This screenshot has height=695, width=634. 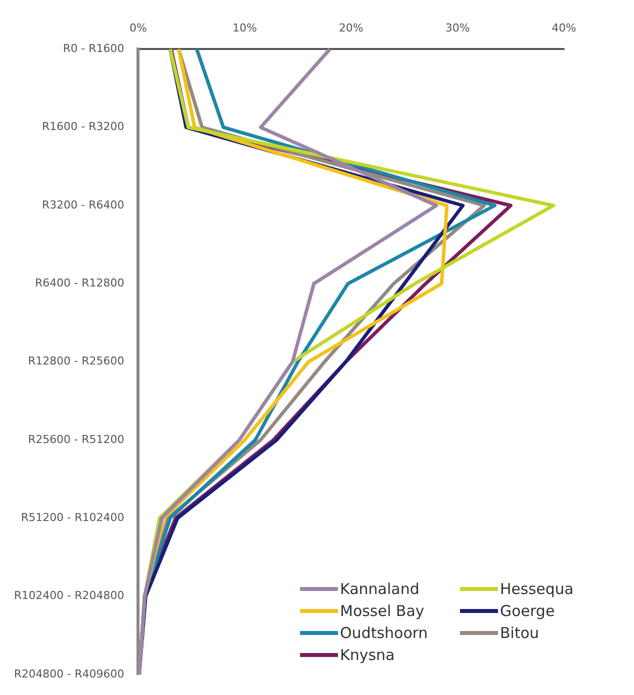 What do you see at coordinates (138, 27) in the screenshot?
I see `x-tick-label: 0%` at bounding box center [138, 27].